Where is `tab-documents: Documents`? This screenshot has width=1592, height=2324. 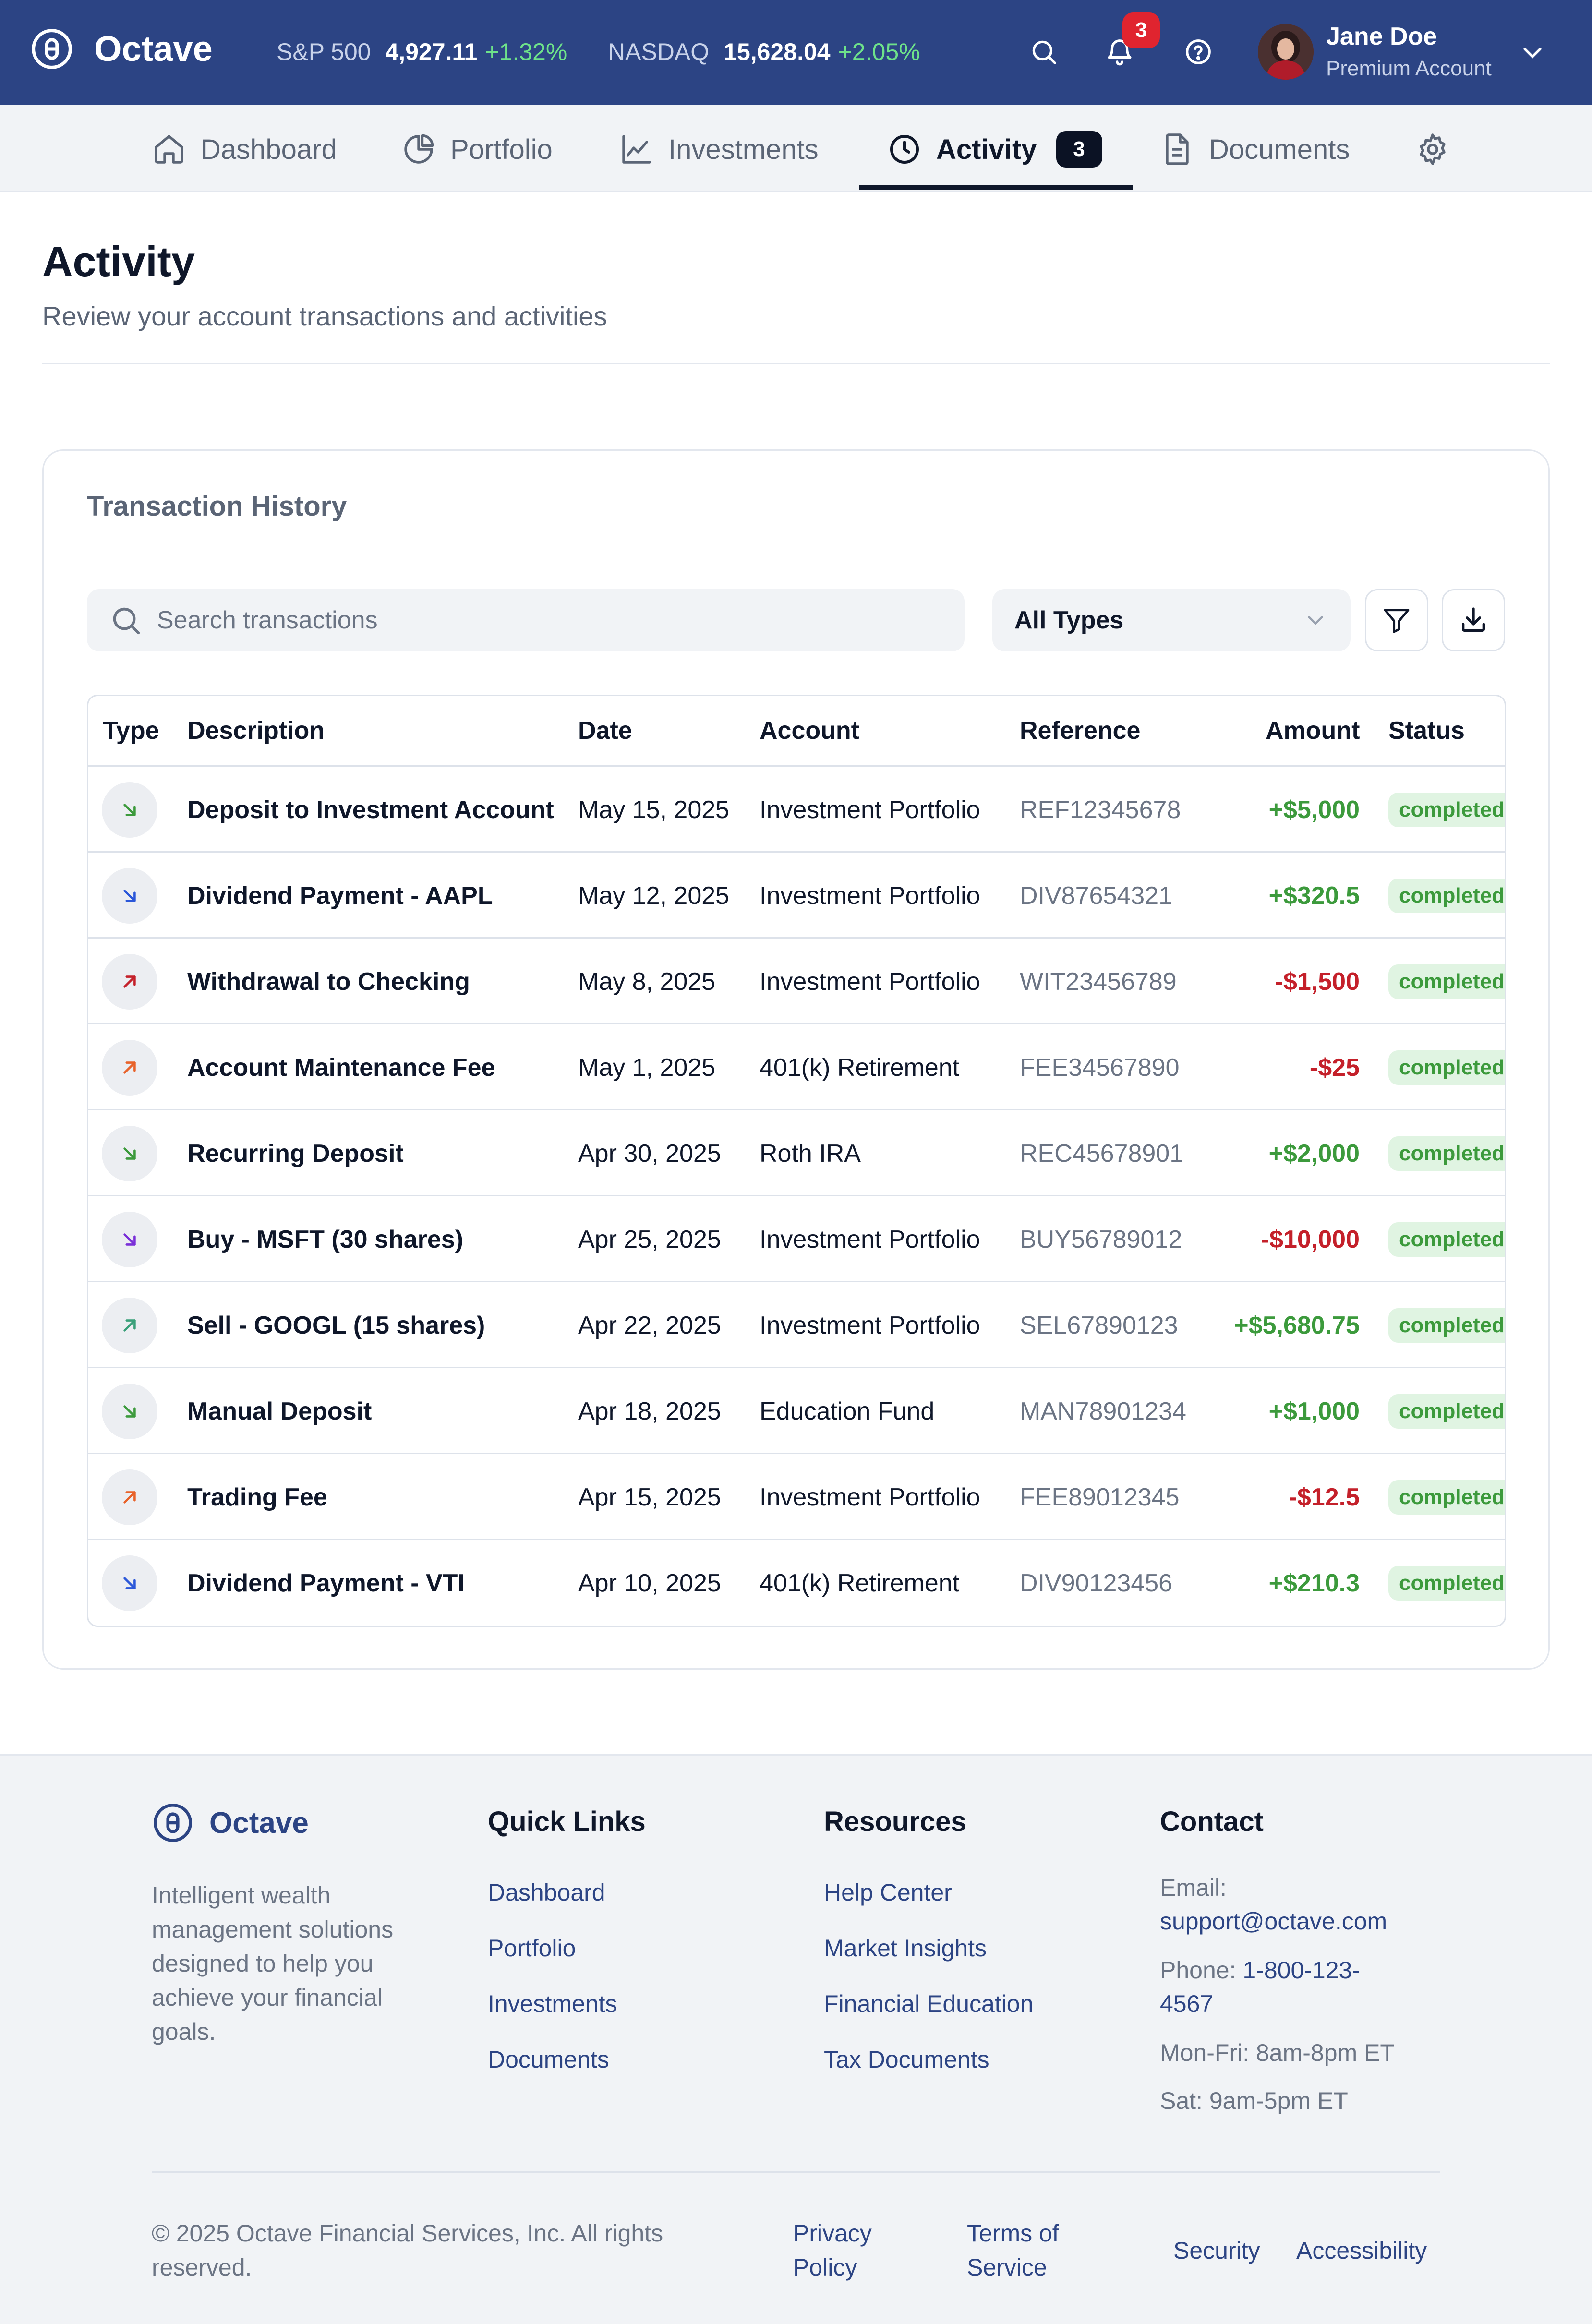
tab-documents: Documents is located at coordinates (1255, 149).